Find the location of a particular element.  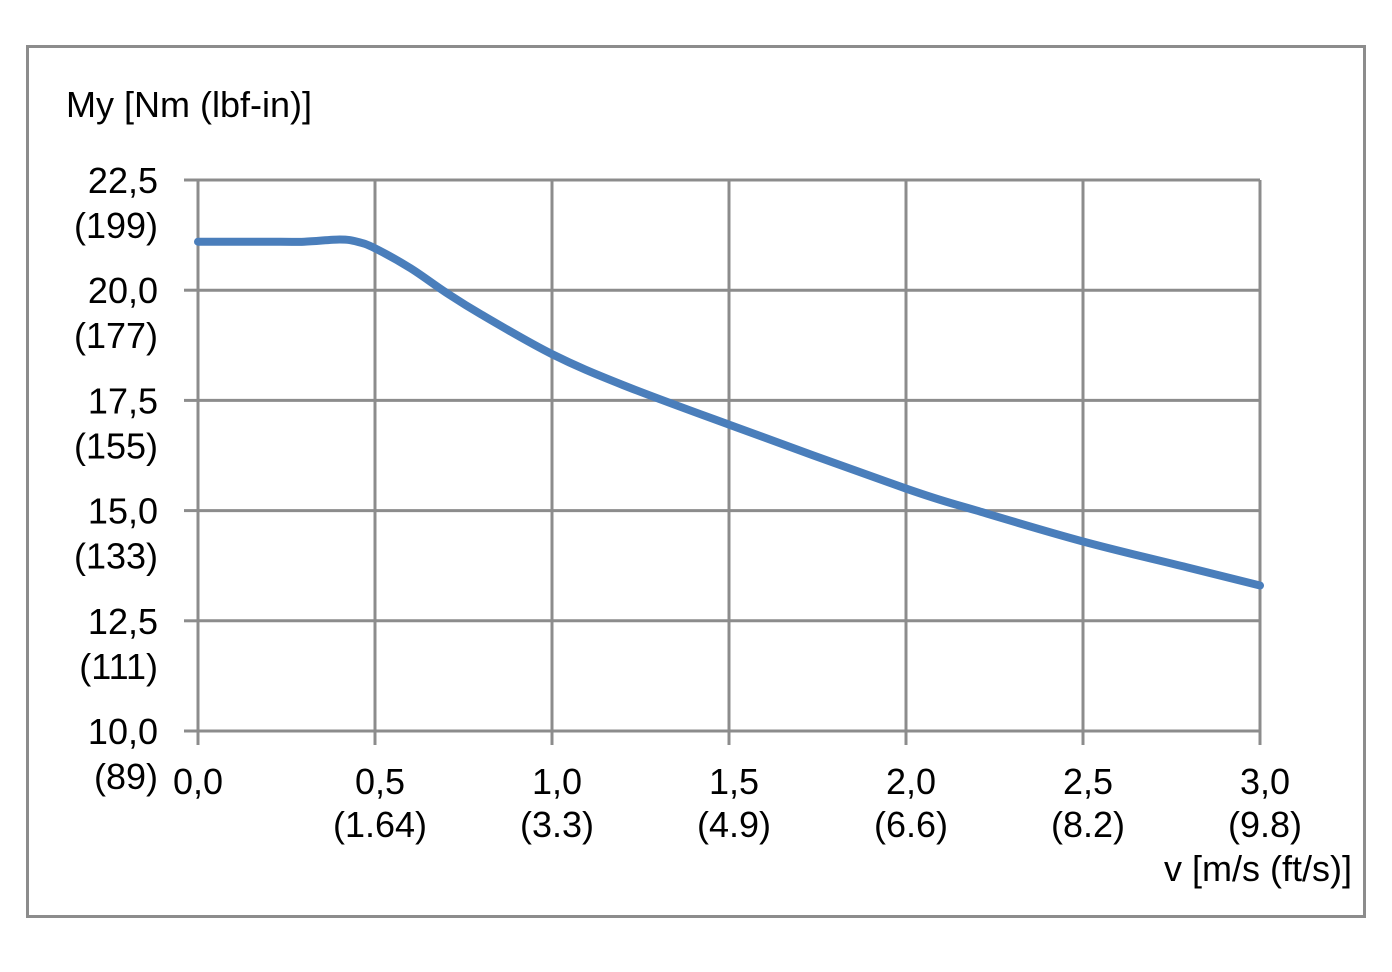

y-axis-title: My [Nm (lbf-in)] is located at coordinates (189, 104).